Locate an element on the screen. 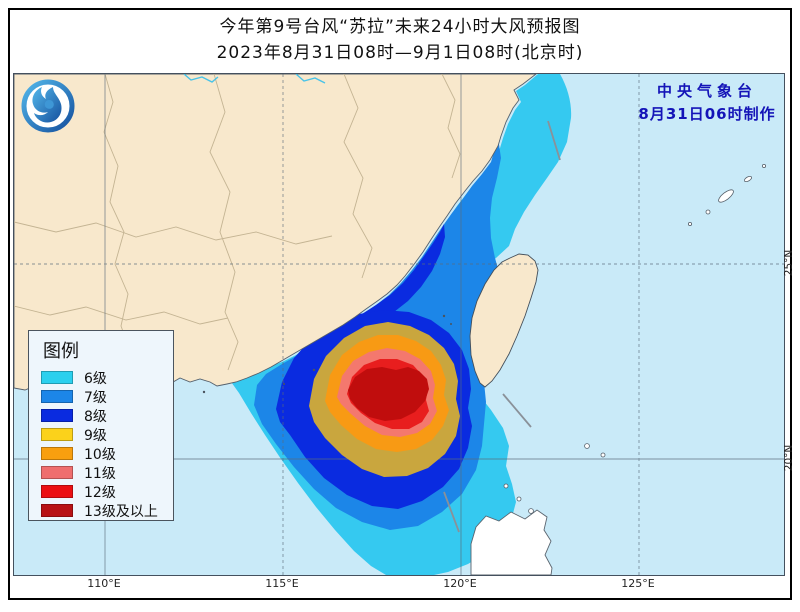 This screenshot has height=612, width=800. lon-tick-label: 110°E is located at coordinates (104, 583).